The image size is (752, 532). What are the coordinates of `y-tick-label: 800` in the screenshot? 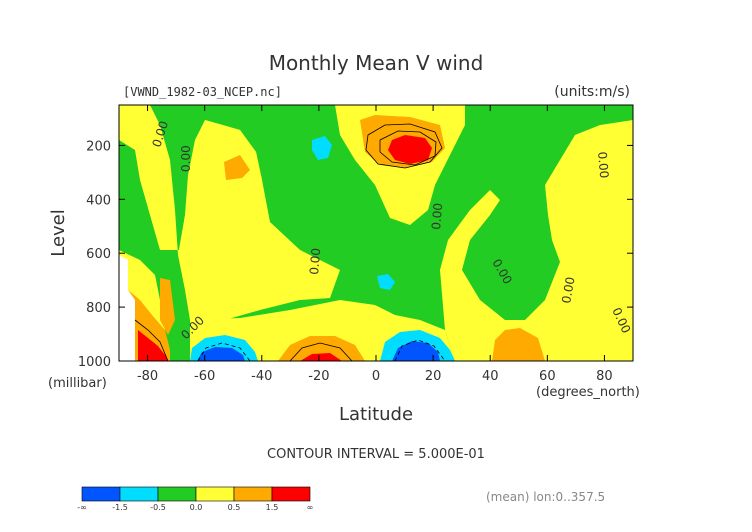 It's located at (98, 308).